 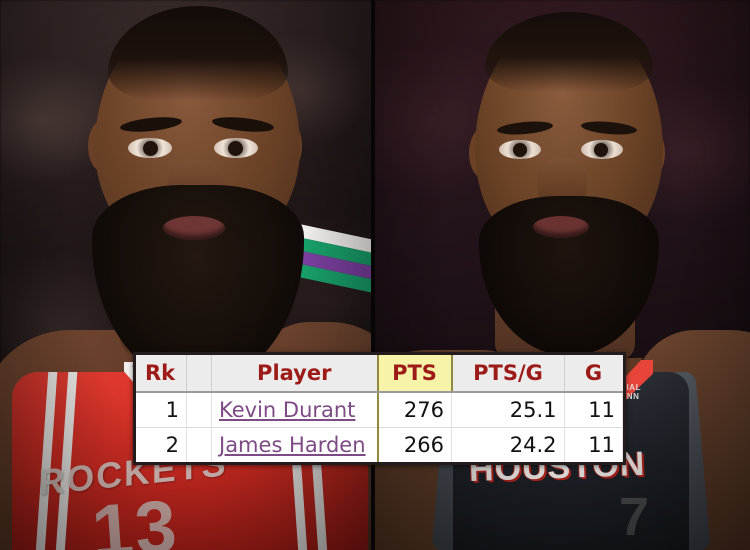 What do you see at coordinates (199, 374) in the screenshot?
I see `column-header-spacer` at bounding box center [199, 374].